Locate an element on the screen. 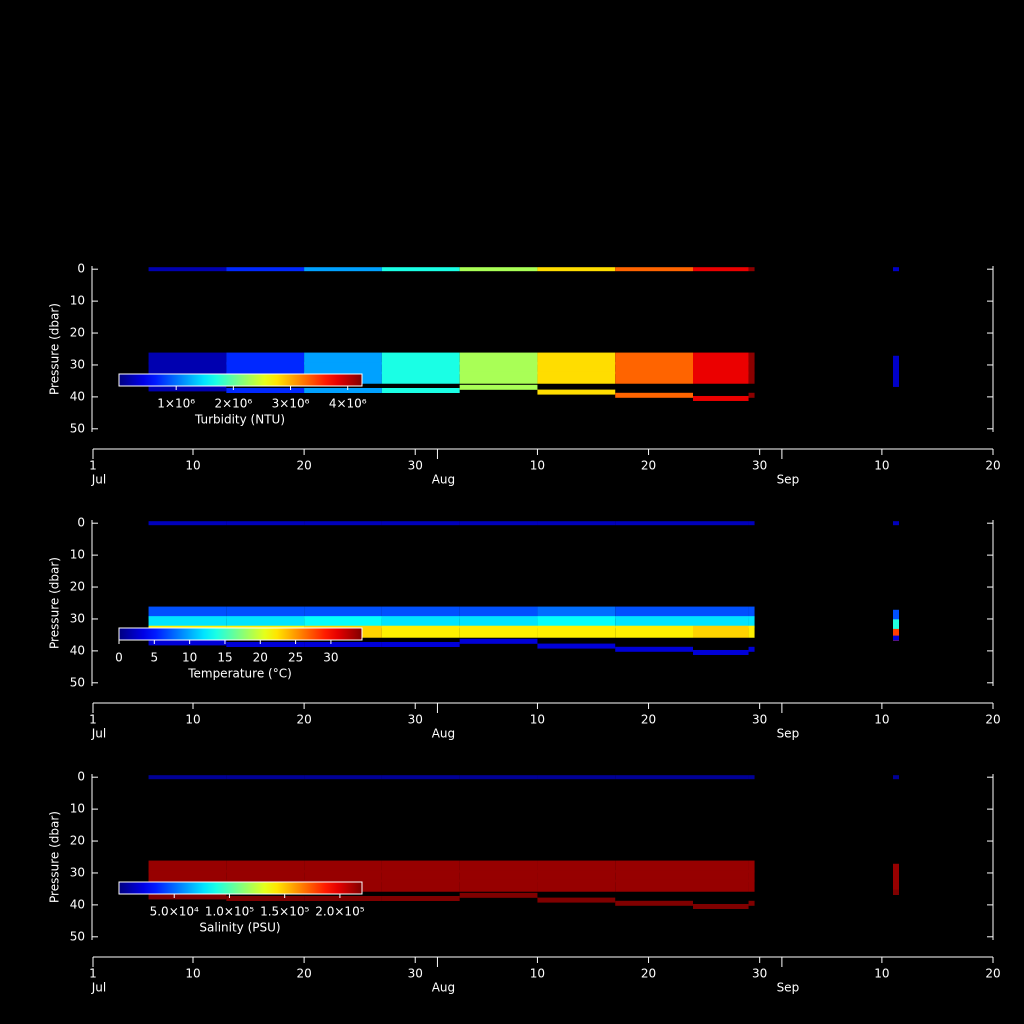 The image size is (1024, 1024). colorbar-tick-label: 5.0×10⁴ is located at coordinates (174, 912).